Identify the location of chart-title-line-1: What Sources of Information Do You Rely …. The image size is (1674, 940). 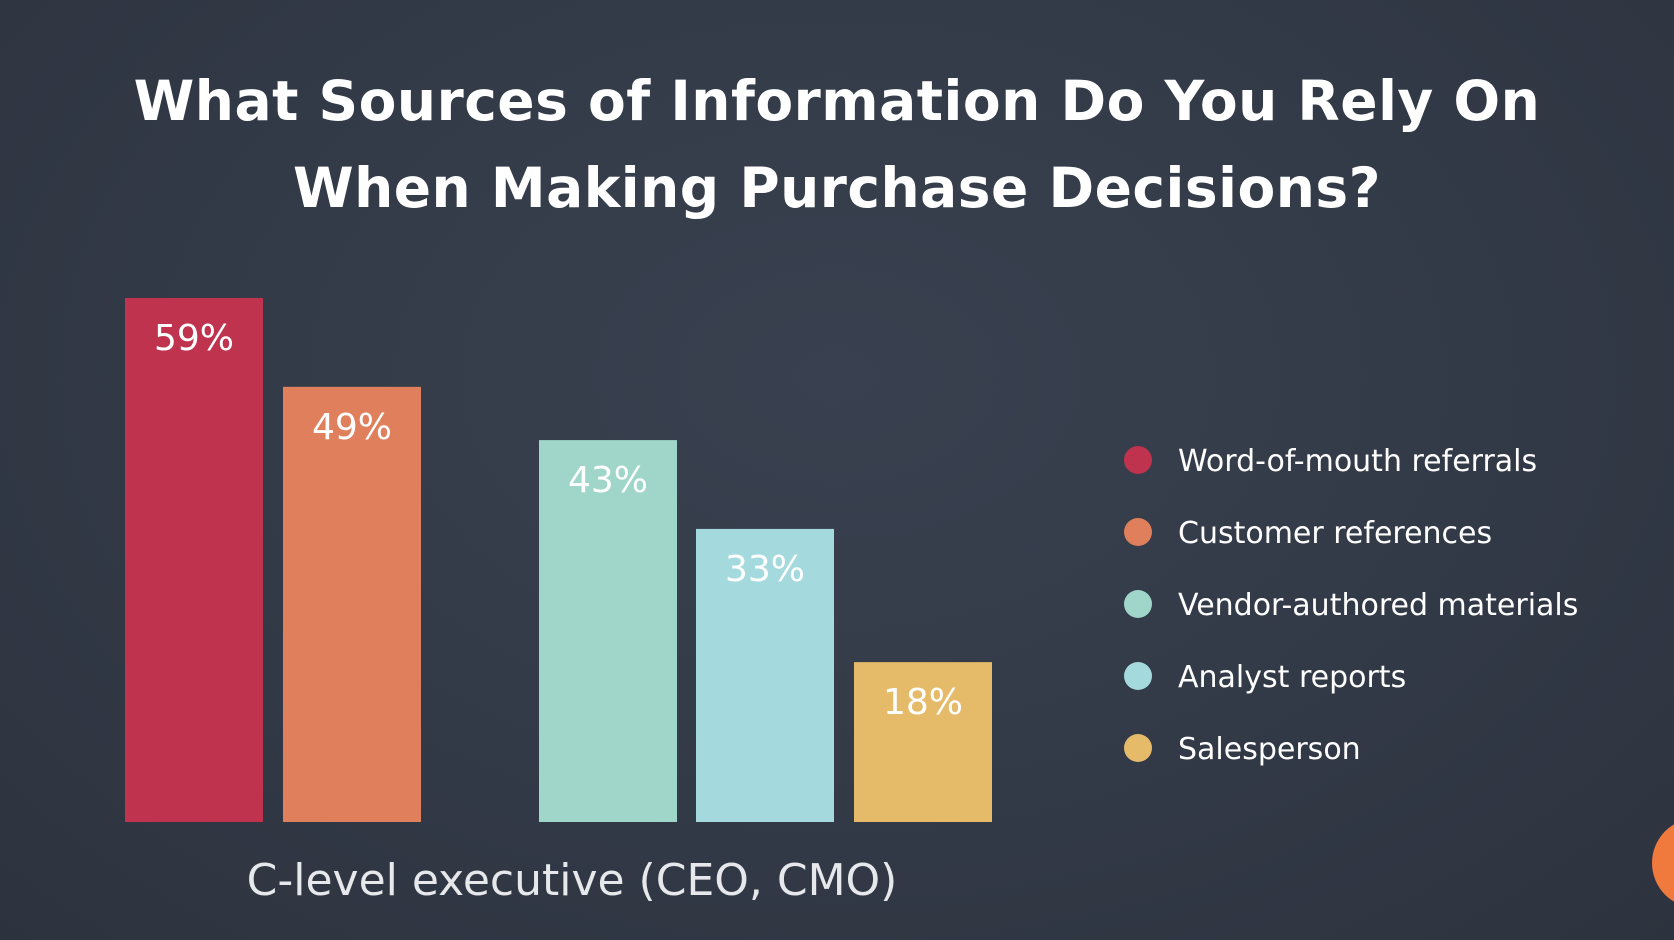
(837, 101).